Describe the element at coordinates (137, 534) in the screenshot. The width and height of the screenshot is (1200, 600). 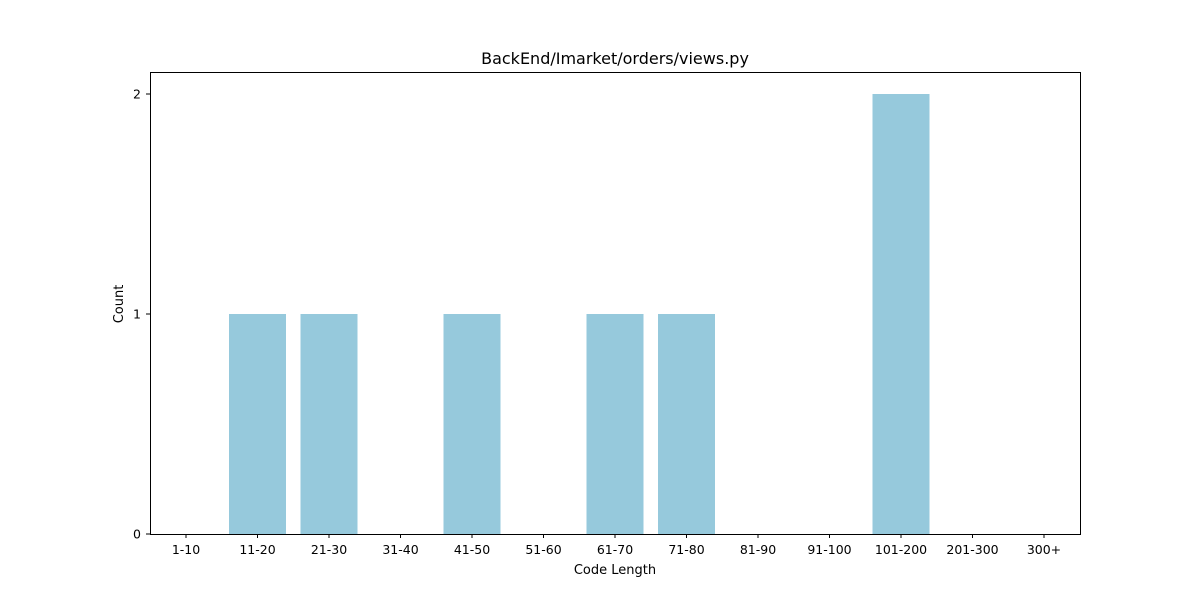
I see `y-tick-label: 0` at that location.